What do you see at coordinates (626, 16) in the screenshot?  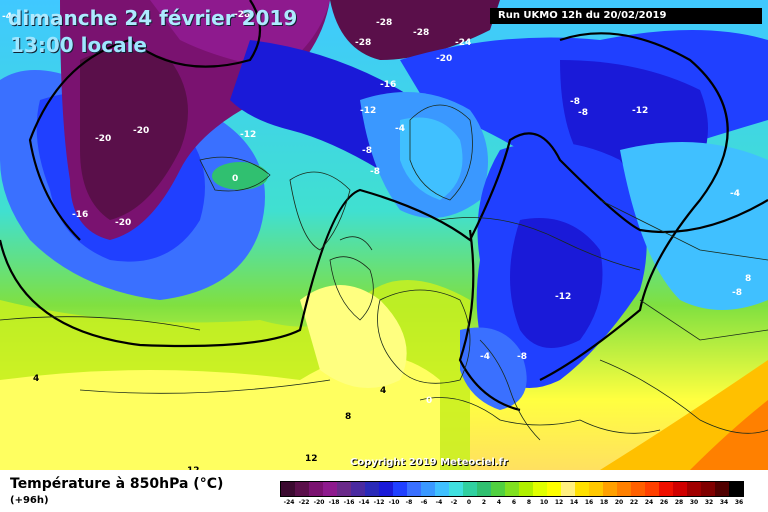 I see `run-info-label: Run UKMO 12h du 20/02/2019` at bounding box center [626, 16].